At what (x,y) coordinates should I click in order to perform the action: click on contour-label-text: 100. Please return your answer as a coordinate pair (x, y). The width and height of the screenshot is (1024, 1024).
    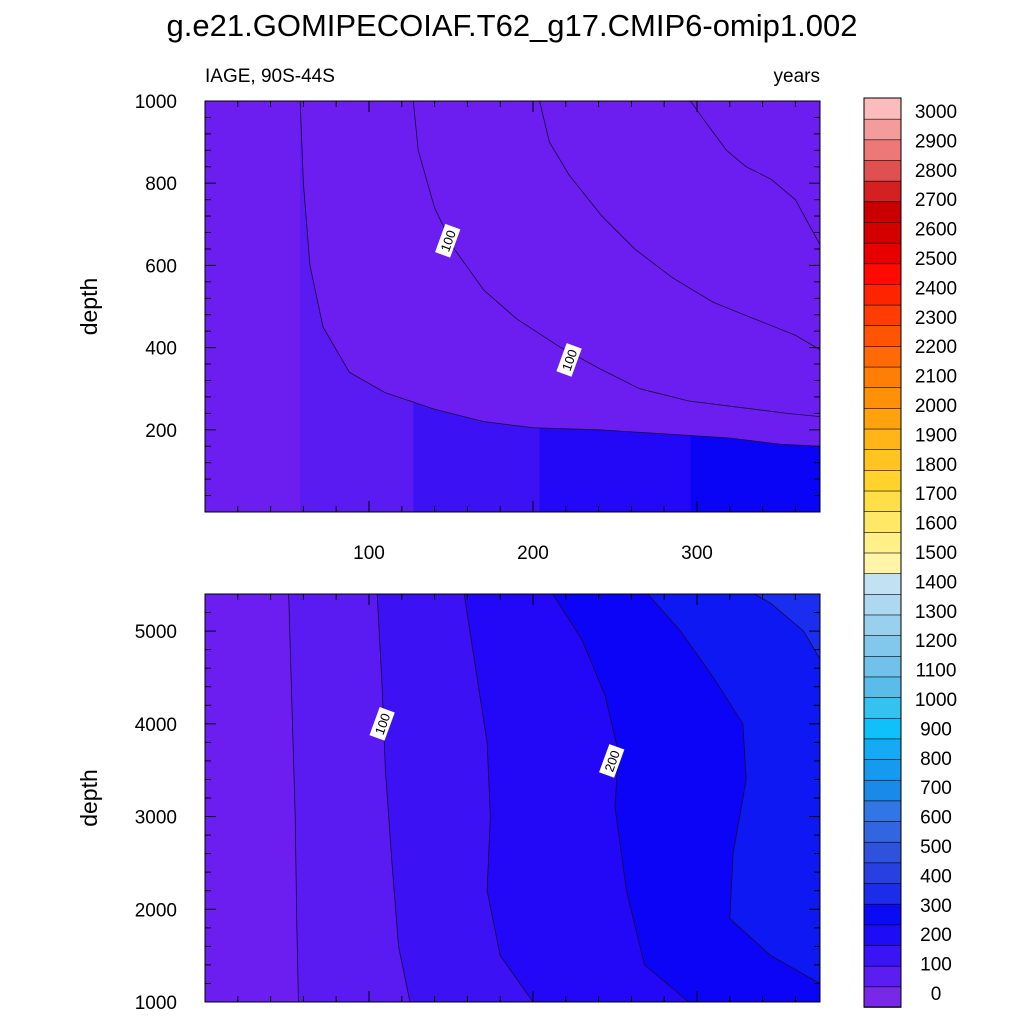
    Looking at the image, I should click on (448, 241).